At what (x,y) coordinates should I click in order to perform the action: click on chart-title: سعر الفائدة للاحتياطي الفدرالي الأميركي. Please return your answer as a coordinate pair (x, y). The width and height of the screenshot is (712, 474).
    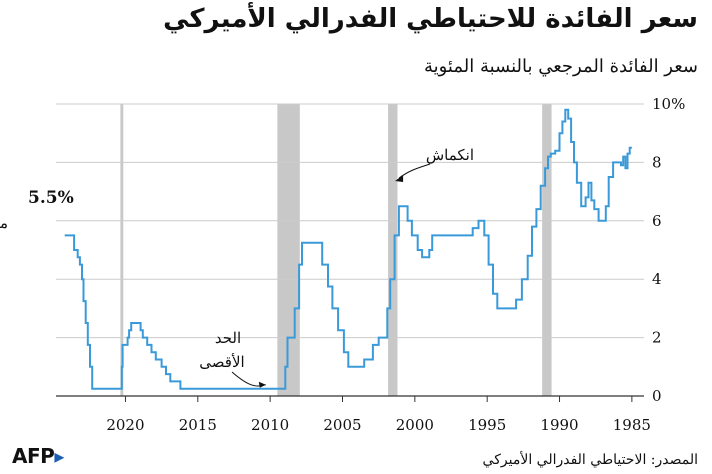
    Looking at the image, I should click on (430, 19).